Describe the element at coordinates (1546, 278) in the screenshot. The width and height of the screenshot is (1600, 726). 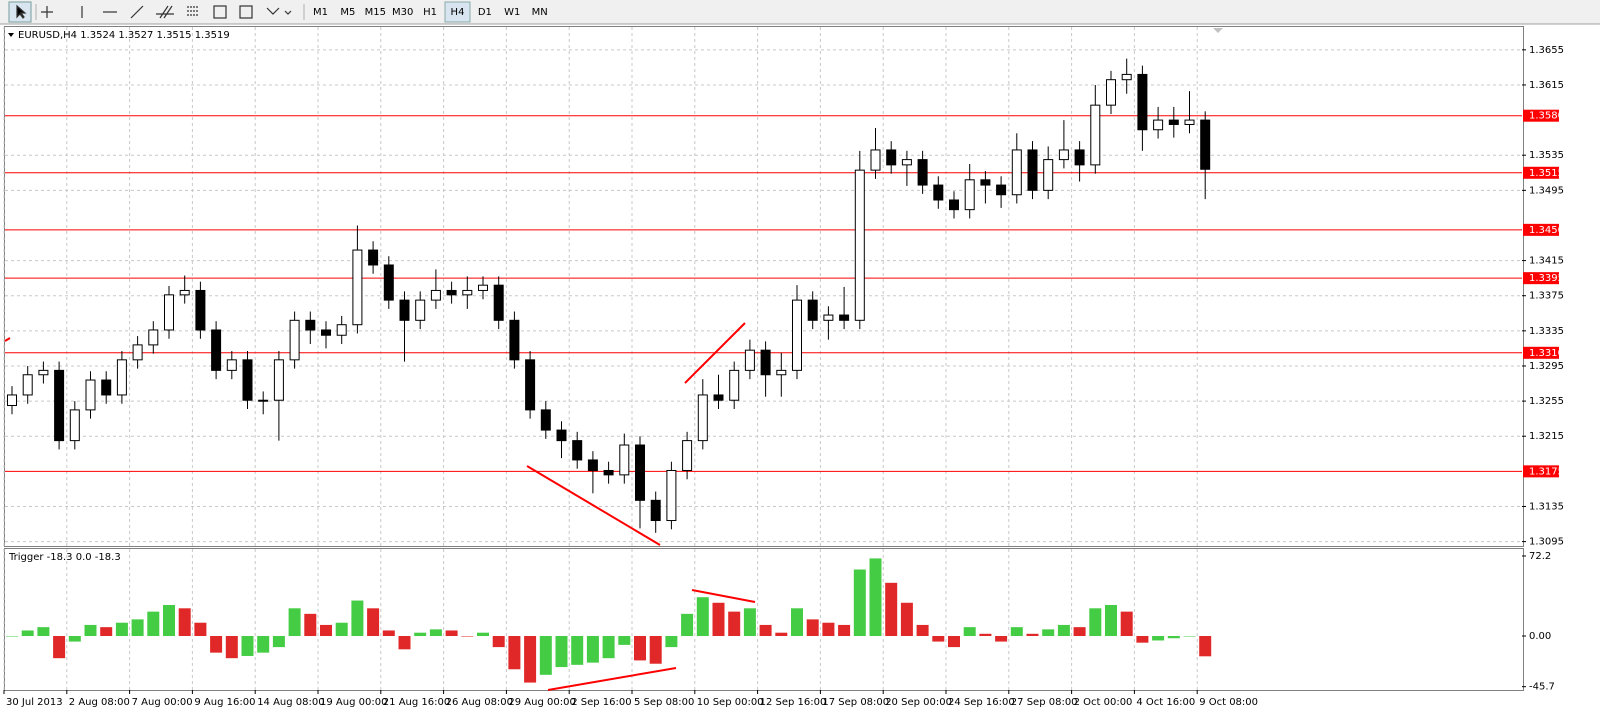
I see `level-label: 1.3395` at that location.